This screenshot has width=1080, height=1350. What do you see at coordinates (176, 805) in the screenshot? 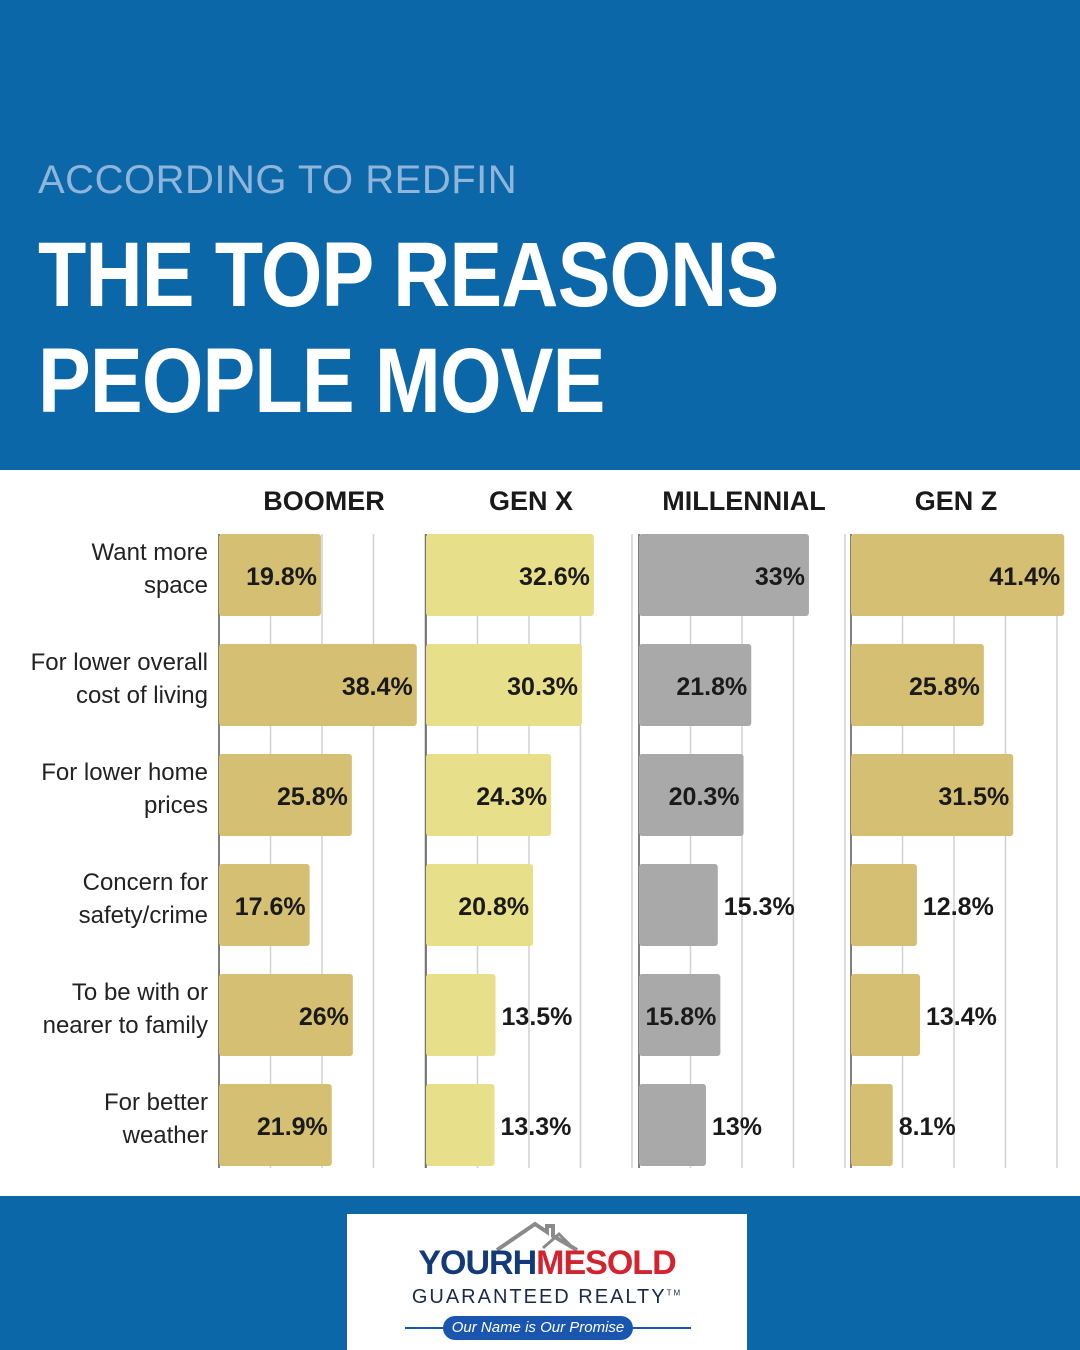
I see `category-label: prices` at bounding box center [176, 805].